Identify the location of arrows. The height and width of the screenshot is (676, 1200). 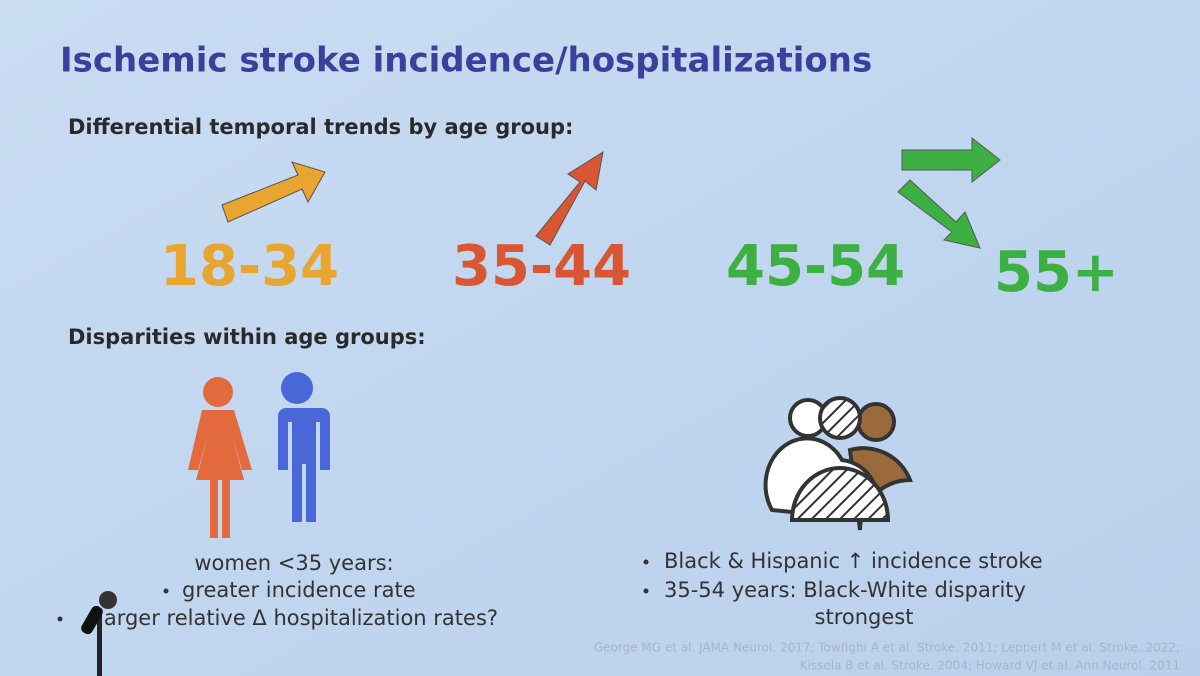
(611, 192).